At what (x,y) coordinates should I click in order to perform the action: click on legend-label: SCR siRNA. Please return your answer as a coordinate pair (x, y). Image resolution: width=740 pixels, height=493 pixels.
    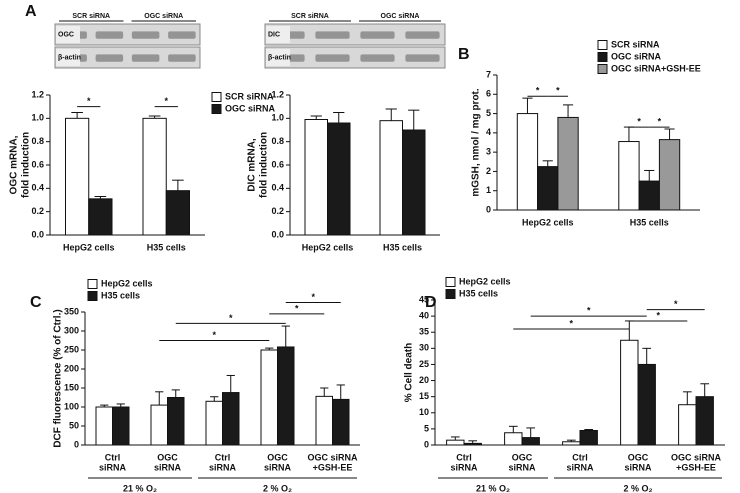
    Looking at the image, I should click on (249, 96).